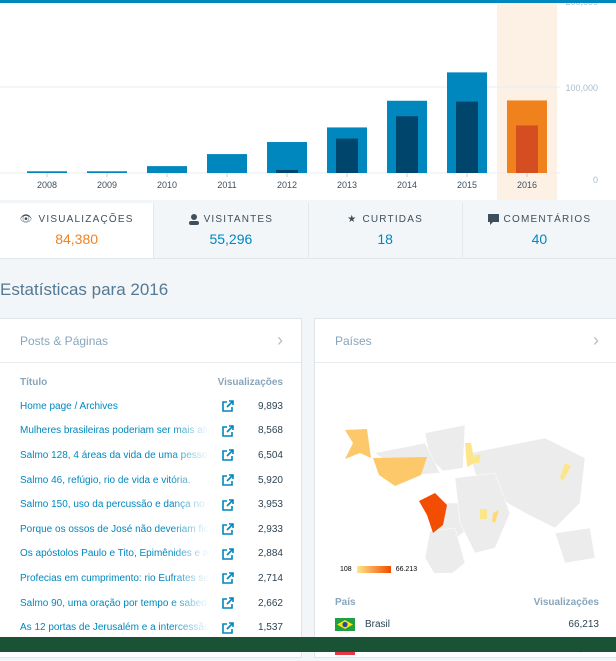 This screenshot has height=661, width=616. I want to click on tab-likes: ★ CURTIDAS 18, so click(384, 230).